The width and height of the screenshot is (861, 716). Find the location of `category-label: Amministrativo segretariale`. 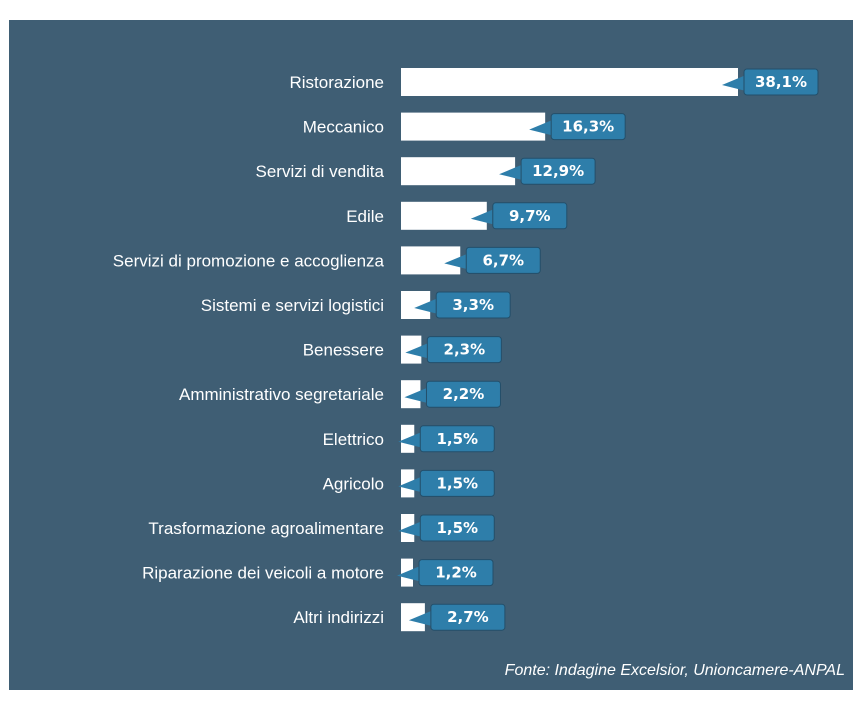

category-label: Amministrativo segretariale is located at coordinates (281, 394).